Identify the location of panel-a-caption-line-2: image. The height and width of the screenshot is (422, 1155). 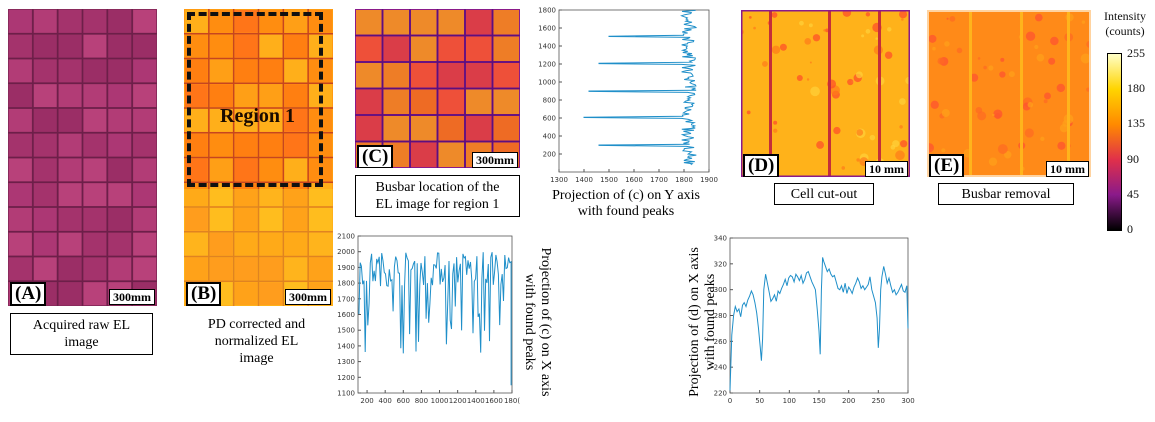
(81, 342).